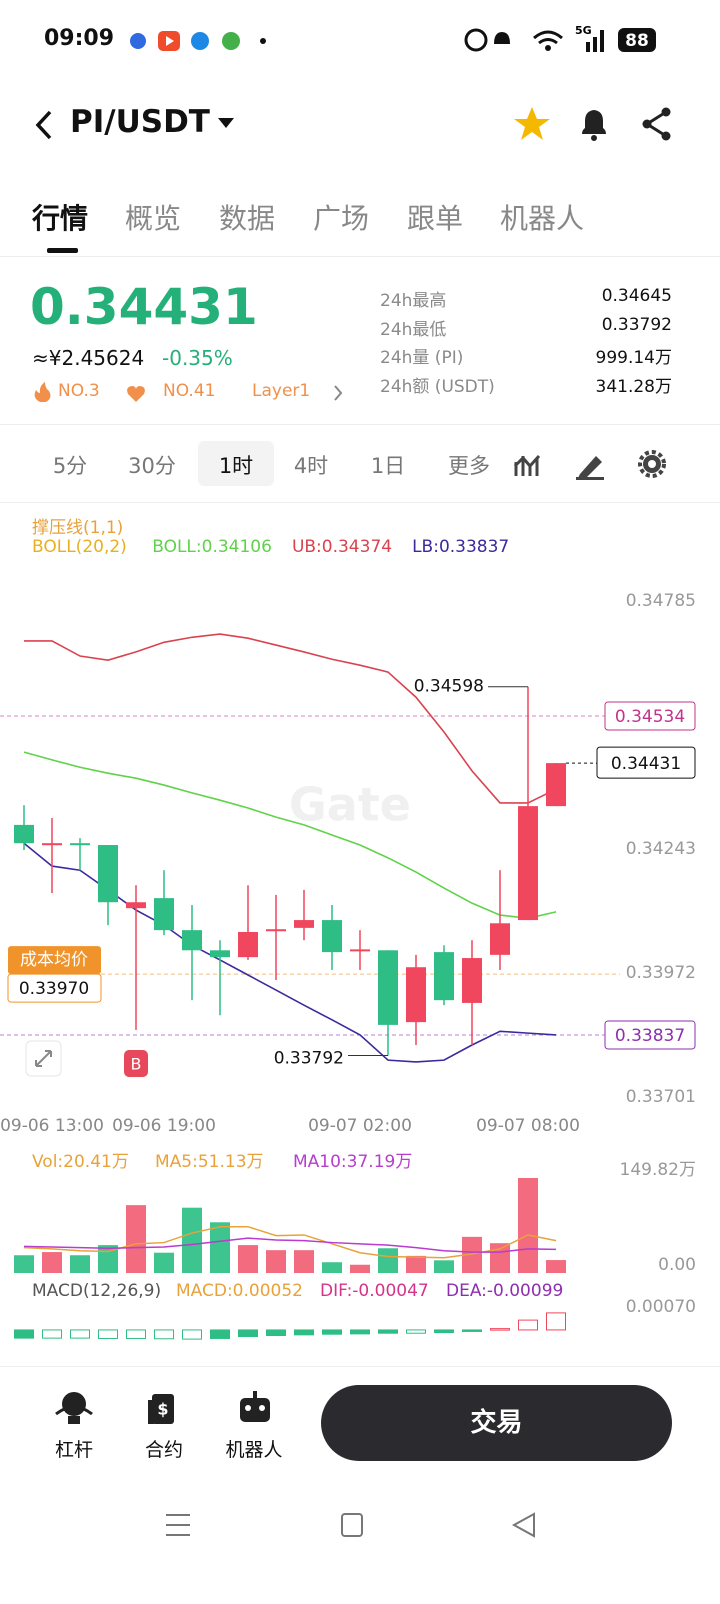 The height and width of the screenshot is (1604, 720). I want to click on trade-button: 交易, so click(496, 1423).